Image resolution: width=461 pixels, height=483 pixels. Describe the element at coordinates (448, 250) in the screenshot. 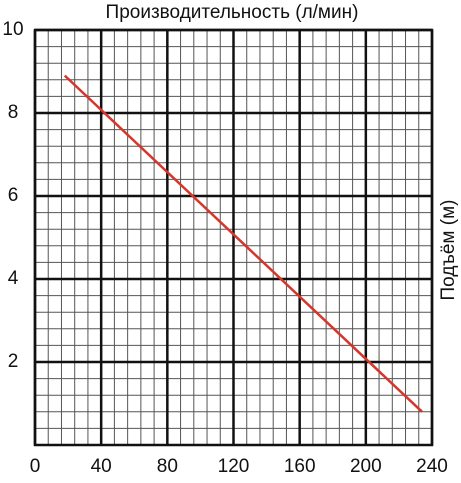

I see `y-axis-label: Подъём (м)` at that location.